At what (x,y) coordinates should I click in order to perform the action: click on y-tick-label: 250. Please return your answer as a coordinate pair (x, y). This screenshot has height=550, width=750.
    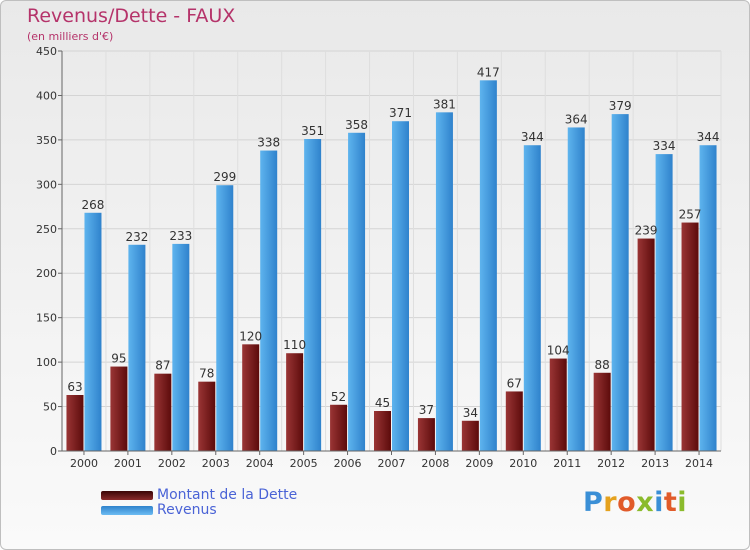
    Looking at the image, I should click on (46, 229).